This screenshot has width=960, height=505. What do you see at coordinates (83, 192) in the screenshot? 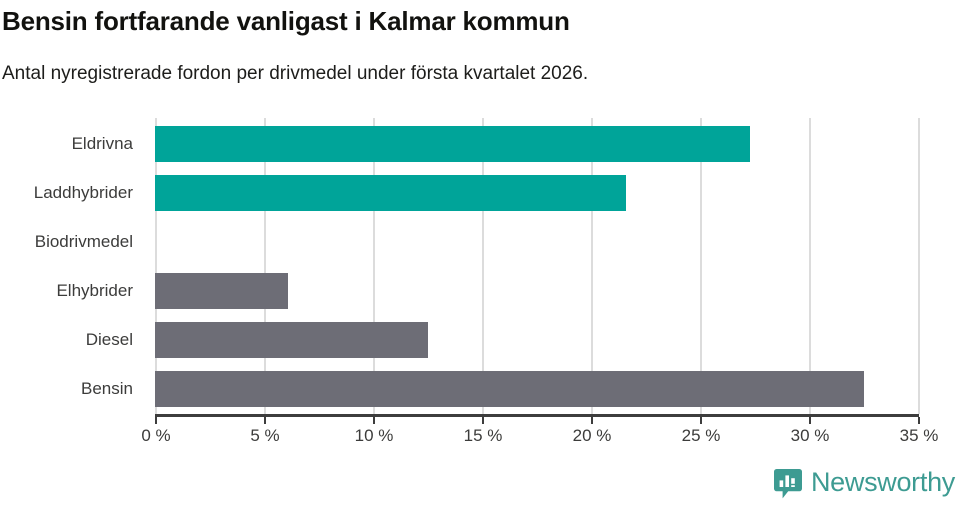
I see `y-axis-label-laddhybrider: Laddhybrider` at bounding box center [83, 192].